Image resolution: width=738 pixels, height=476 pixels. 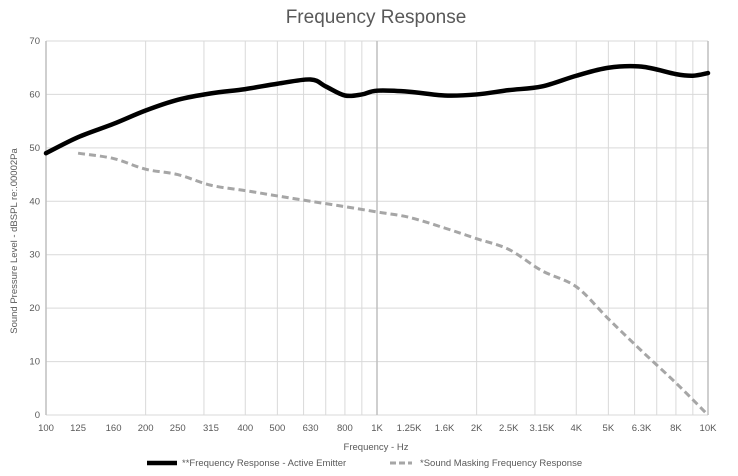 What do you see at coordinates (34, 255) in the screenshot?
I see `y-tick-label: 30` at bounding box center [34, 255].